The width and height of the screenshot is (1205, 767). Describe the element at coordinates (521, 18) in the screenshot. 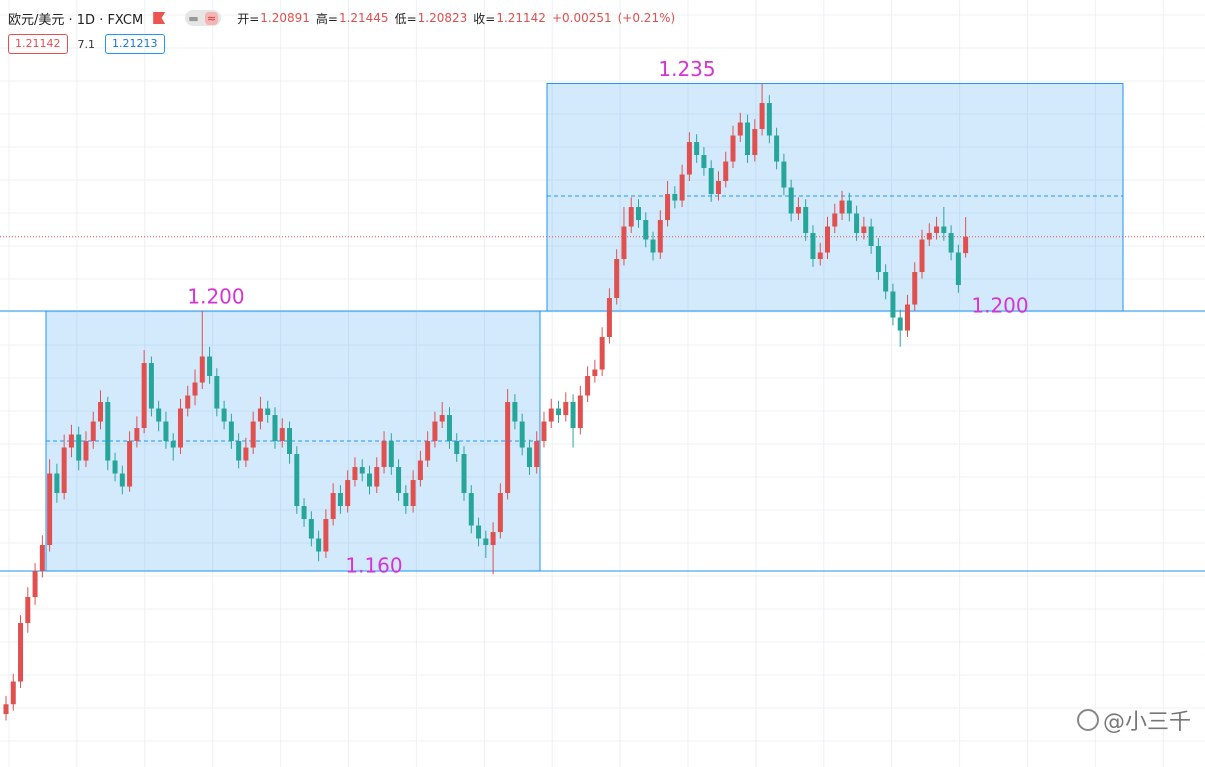

I see `close-value: 1.21142` at that location.